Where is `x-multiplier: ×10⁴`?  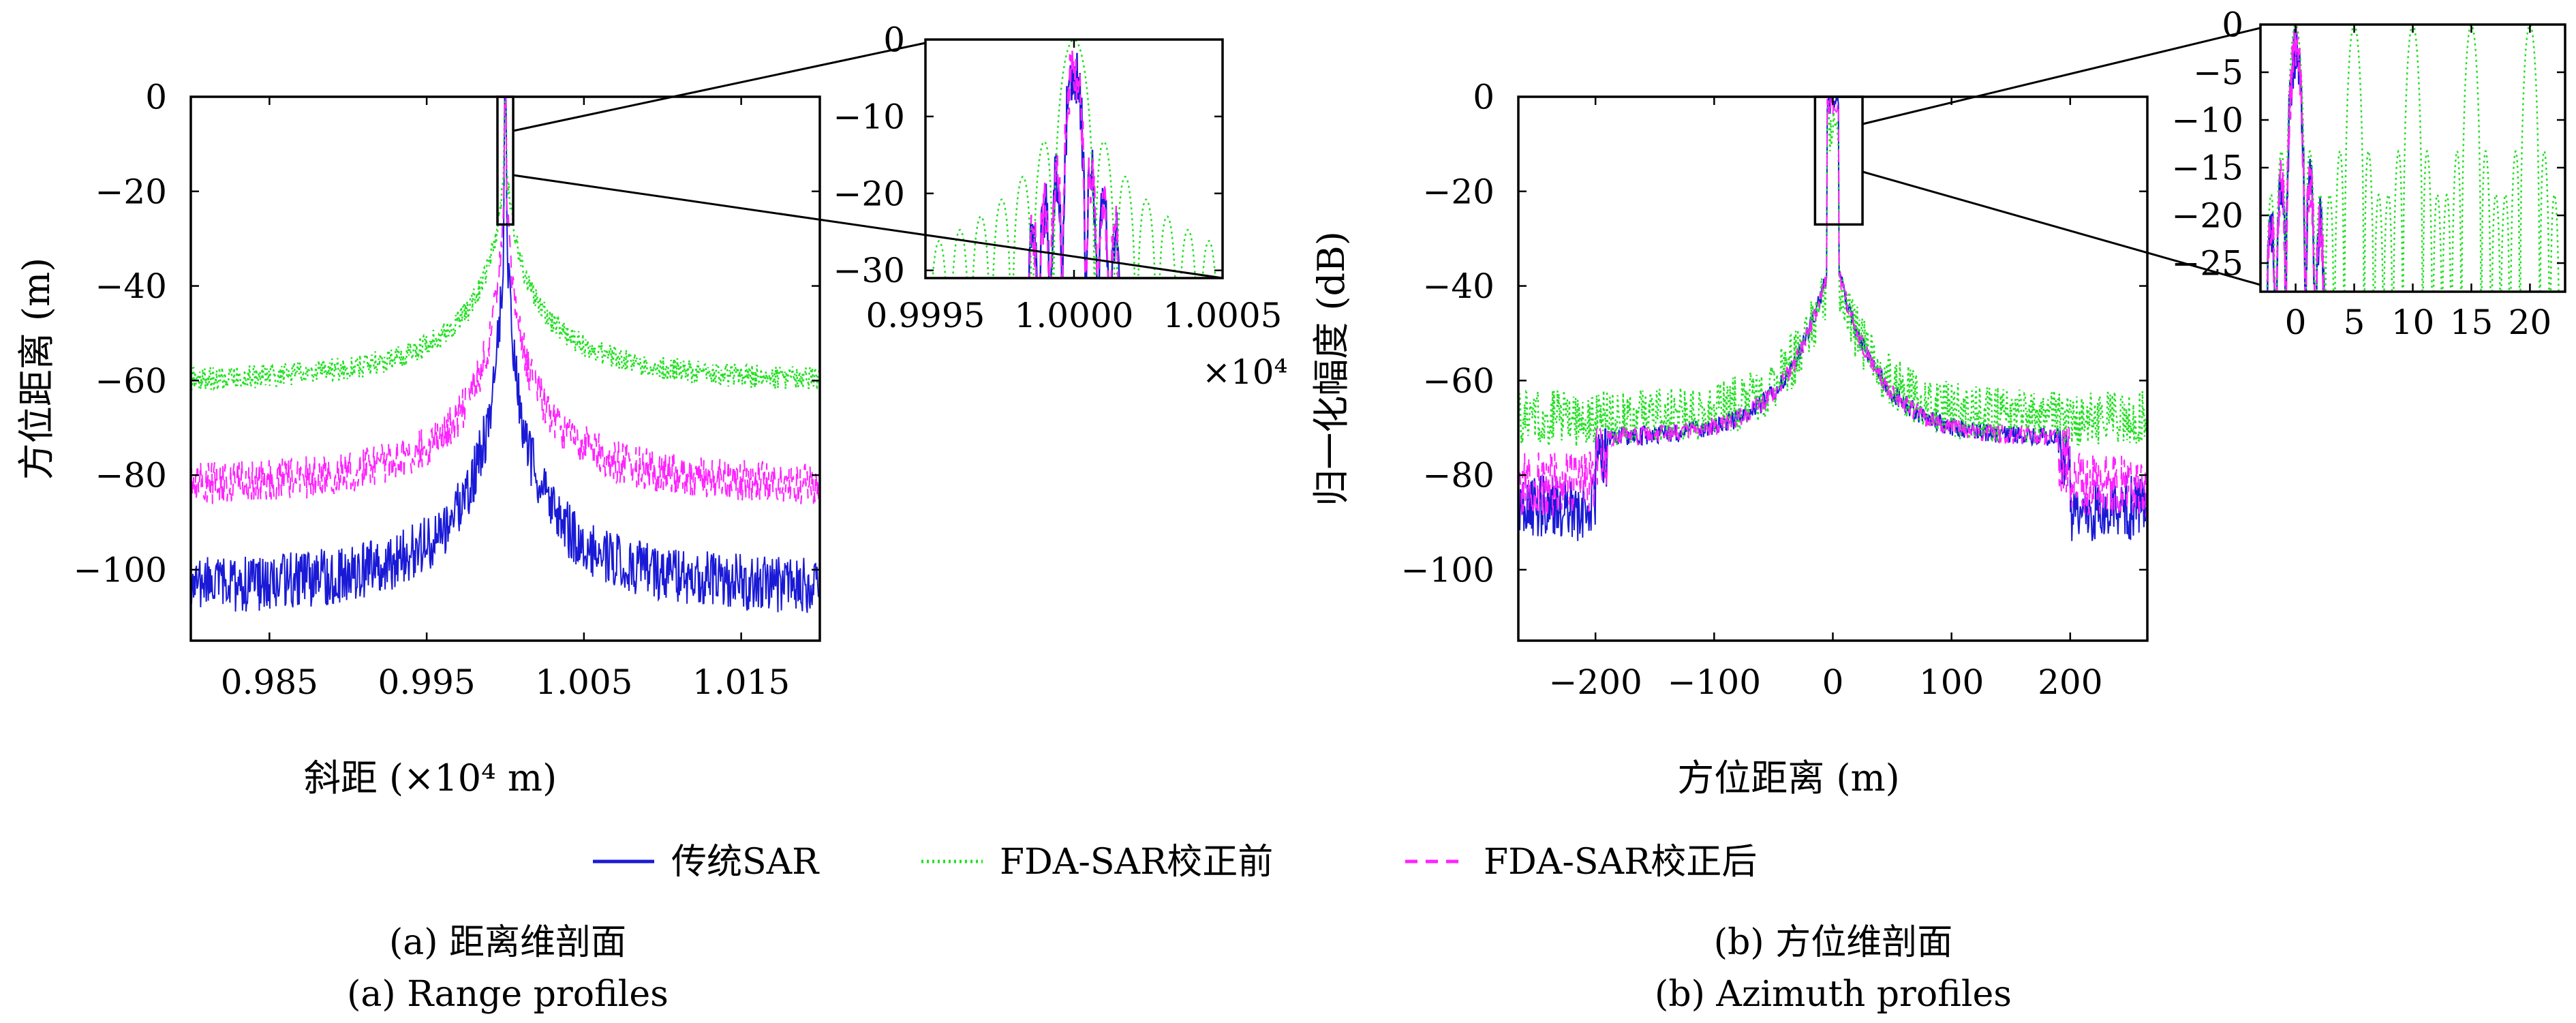
x-multiplier: ×10⁴ is located at coordinates (1245, 372).